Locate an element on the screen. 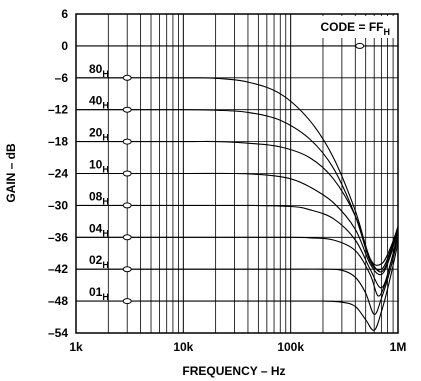  x-tick-label: 1k is located at coordinates (76, 347).